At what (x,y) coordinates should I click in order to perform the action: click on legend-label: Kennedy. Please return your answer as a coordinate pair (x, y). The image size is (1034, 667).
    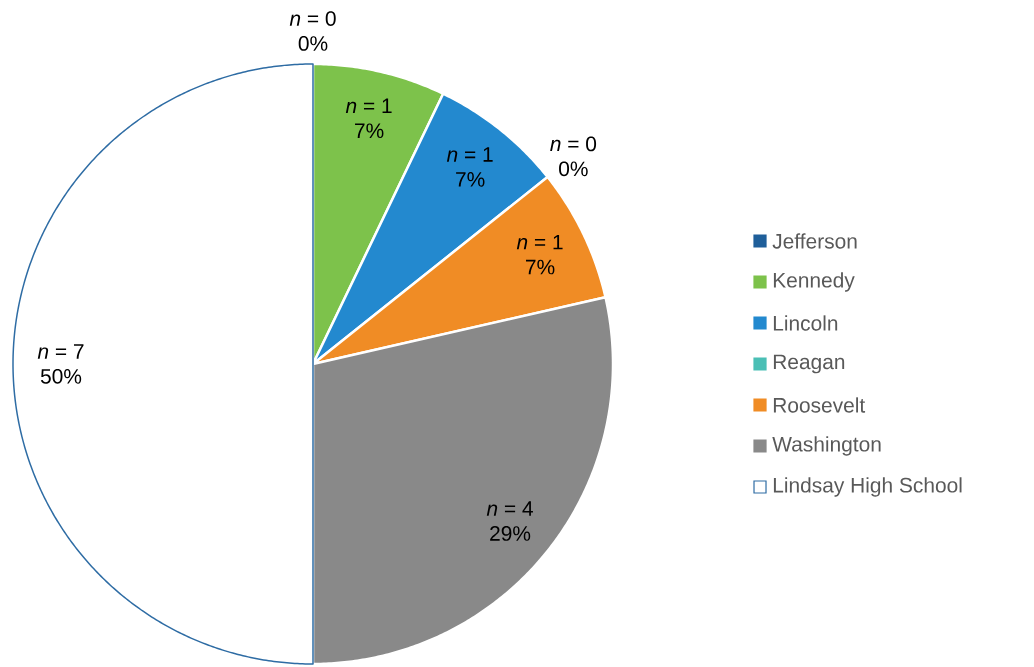
    Looking at the image, I should click on (814, 282).